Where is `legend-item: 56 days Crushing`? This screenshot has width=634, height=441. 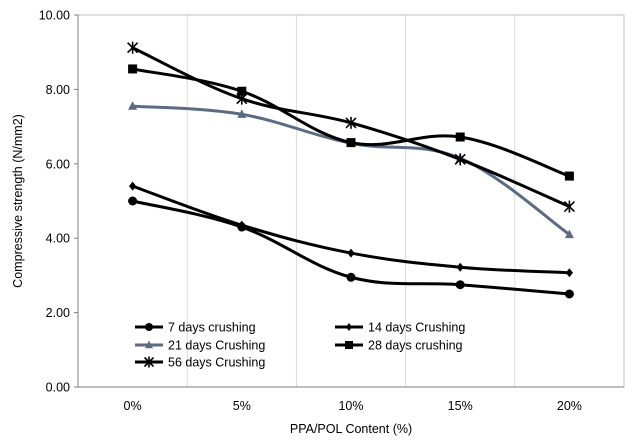 legend-item: 56 days Crushing is located at coordinates (200, 363).